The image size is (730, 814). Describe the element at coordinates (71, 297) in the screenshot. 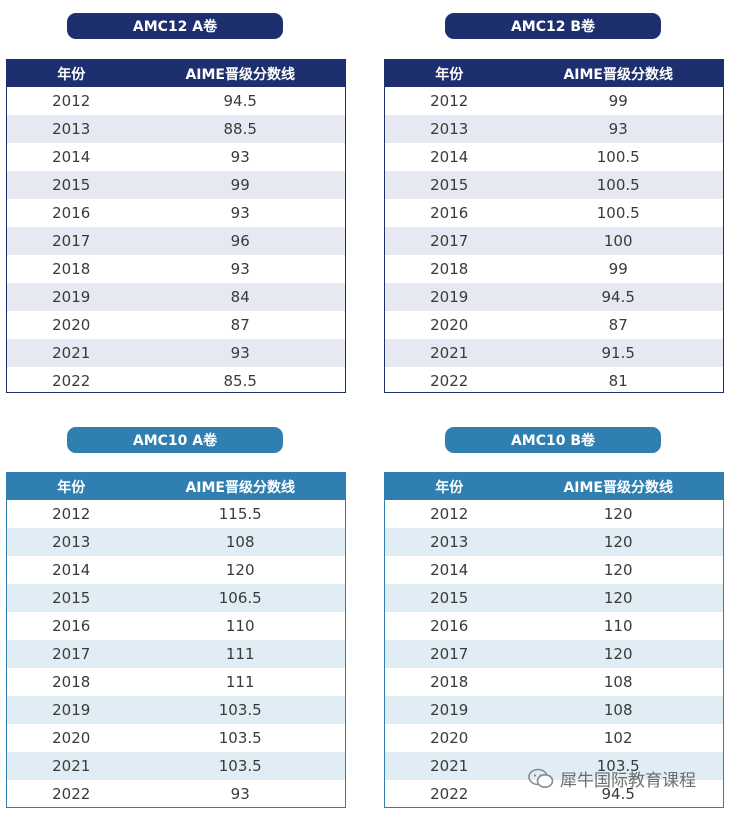

I see `cell-year: 2019` at that location.